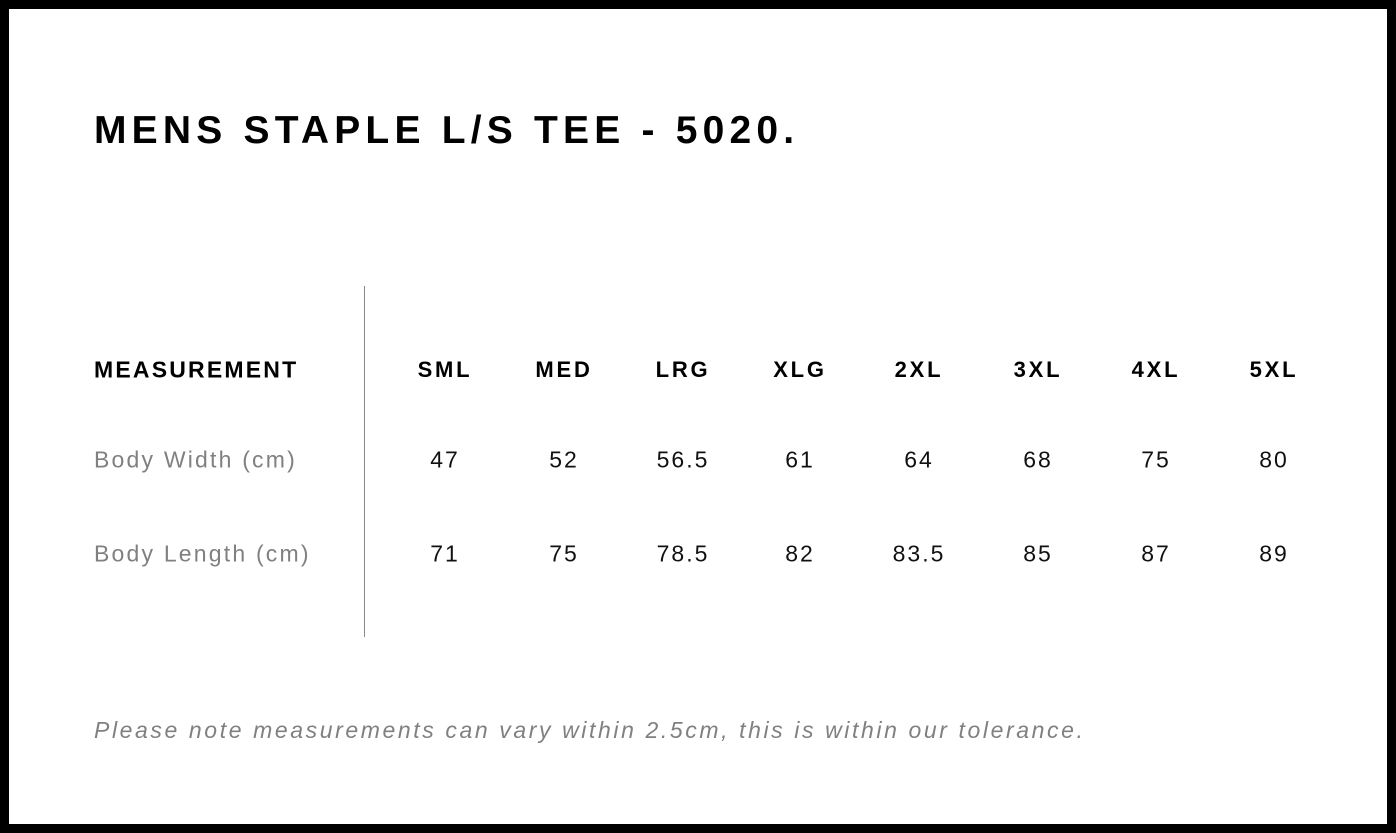 Image resolution: width=1396 pixels, height=833 pixels. I want to click on table-cell: 78.5, so click(683, 553).